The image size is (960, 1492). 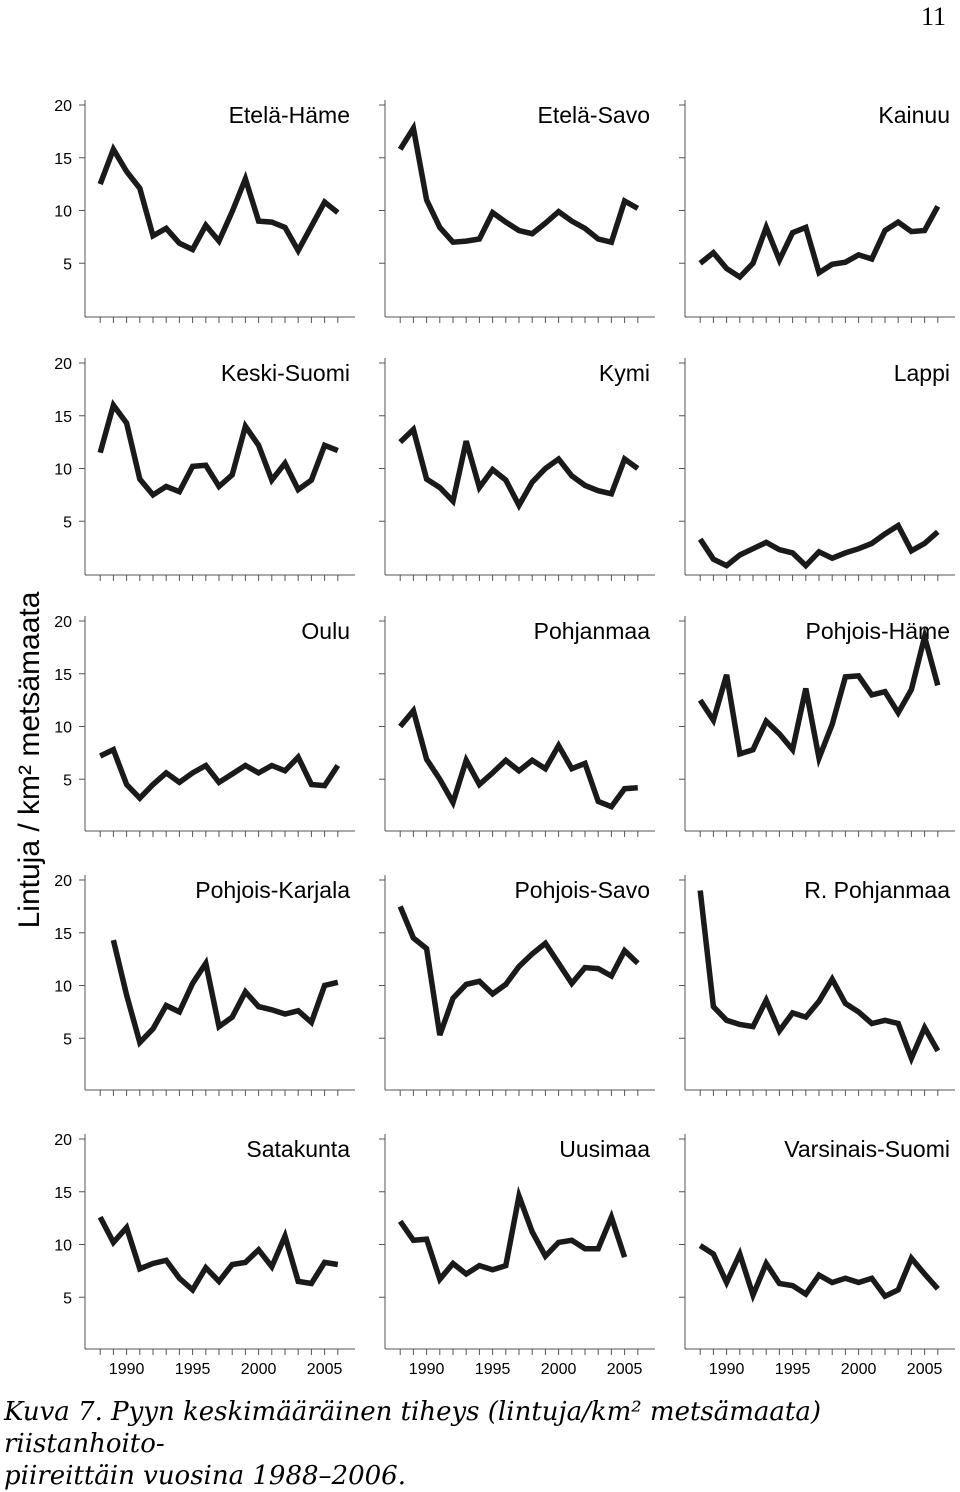 What do you see at coordinates (867, 1149) in the screenshot?
I see `panel-title: Varsinais-Suomi` at bounding box center [867, 1149].